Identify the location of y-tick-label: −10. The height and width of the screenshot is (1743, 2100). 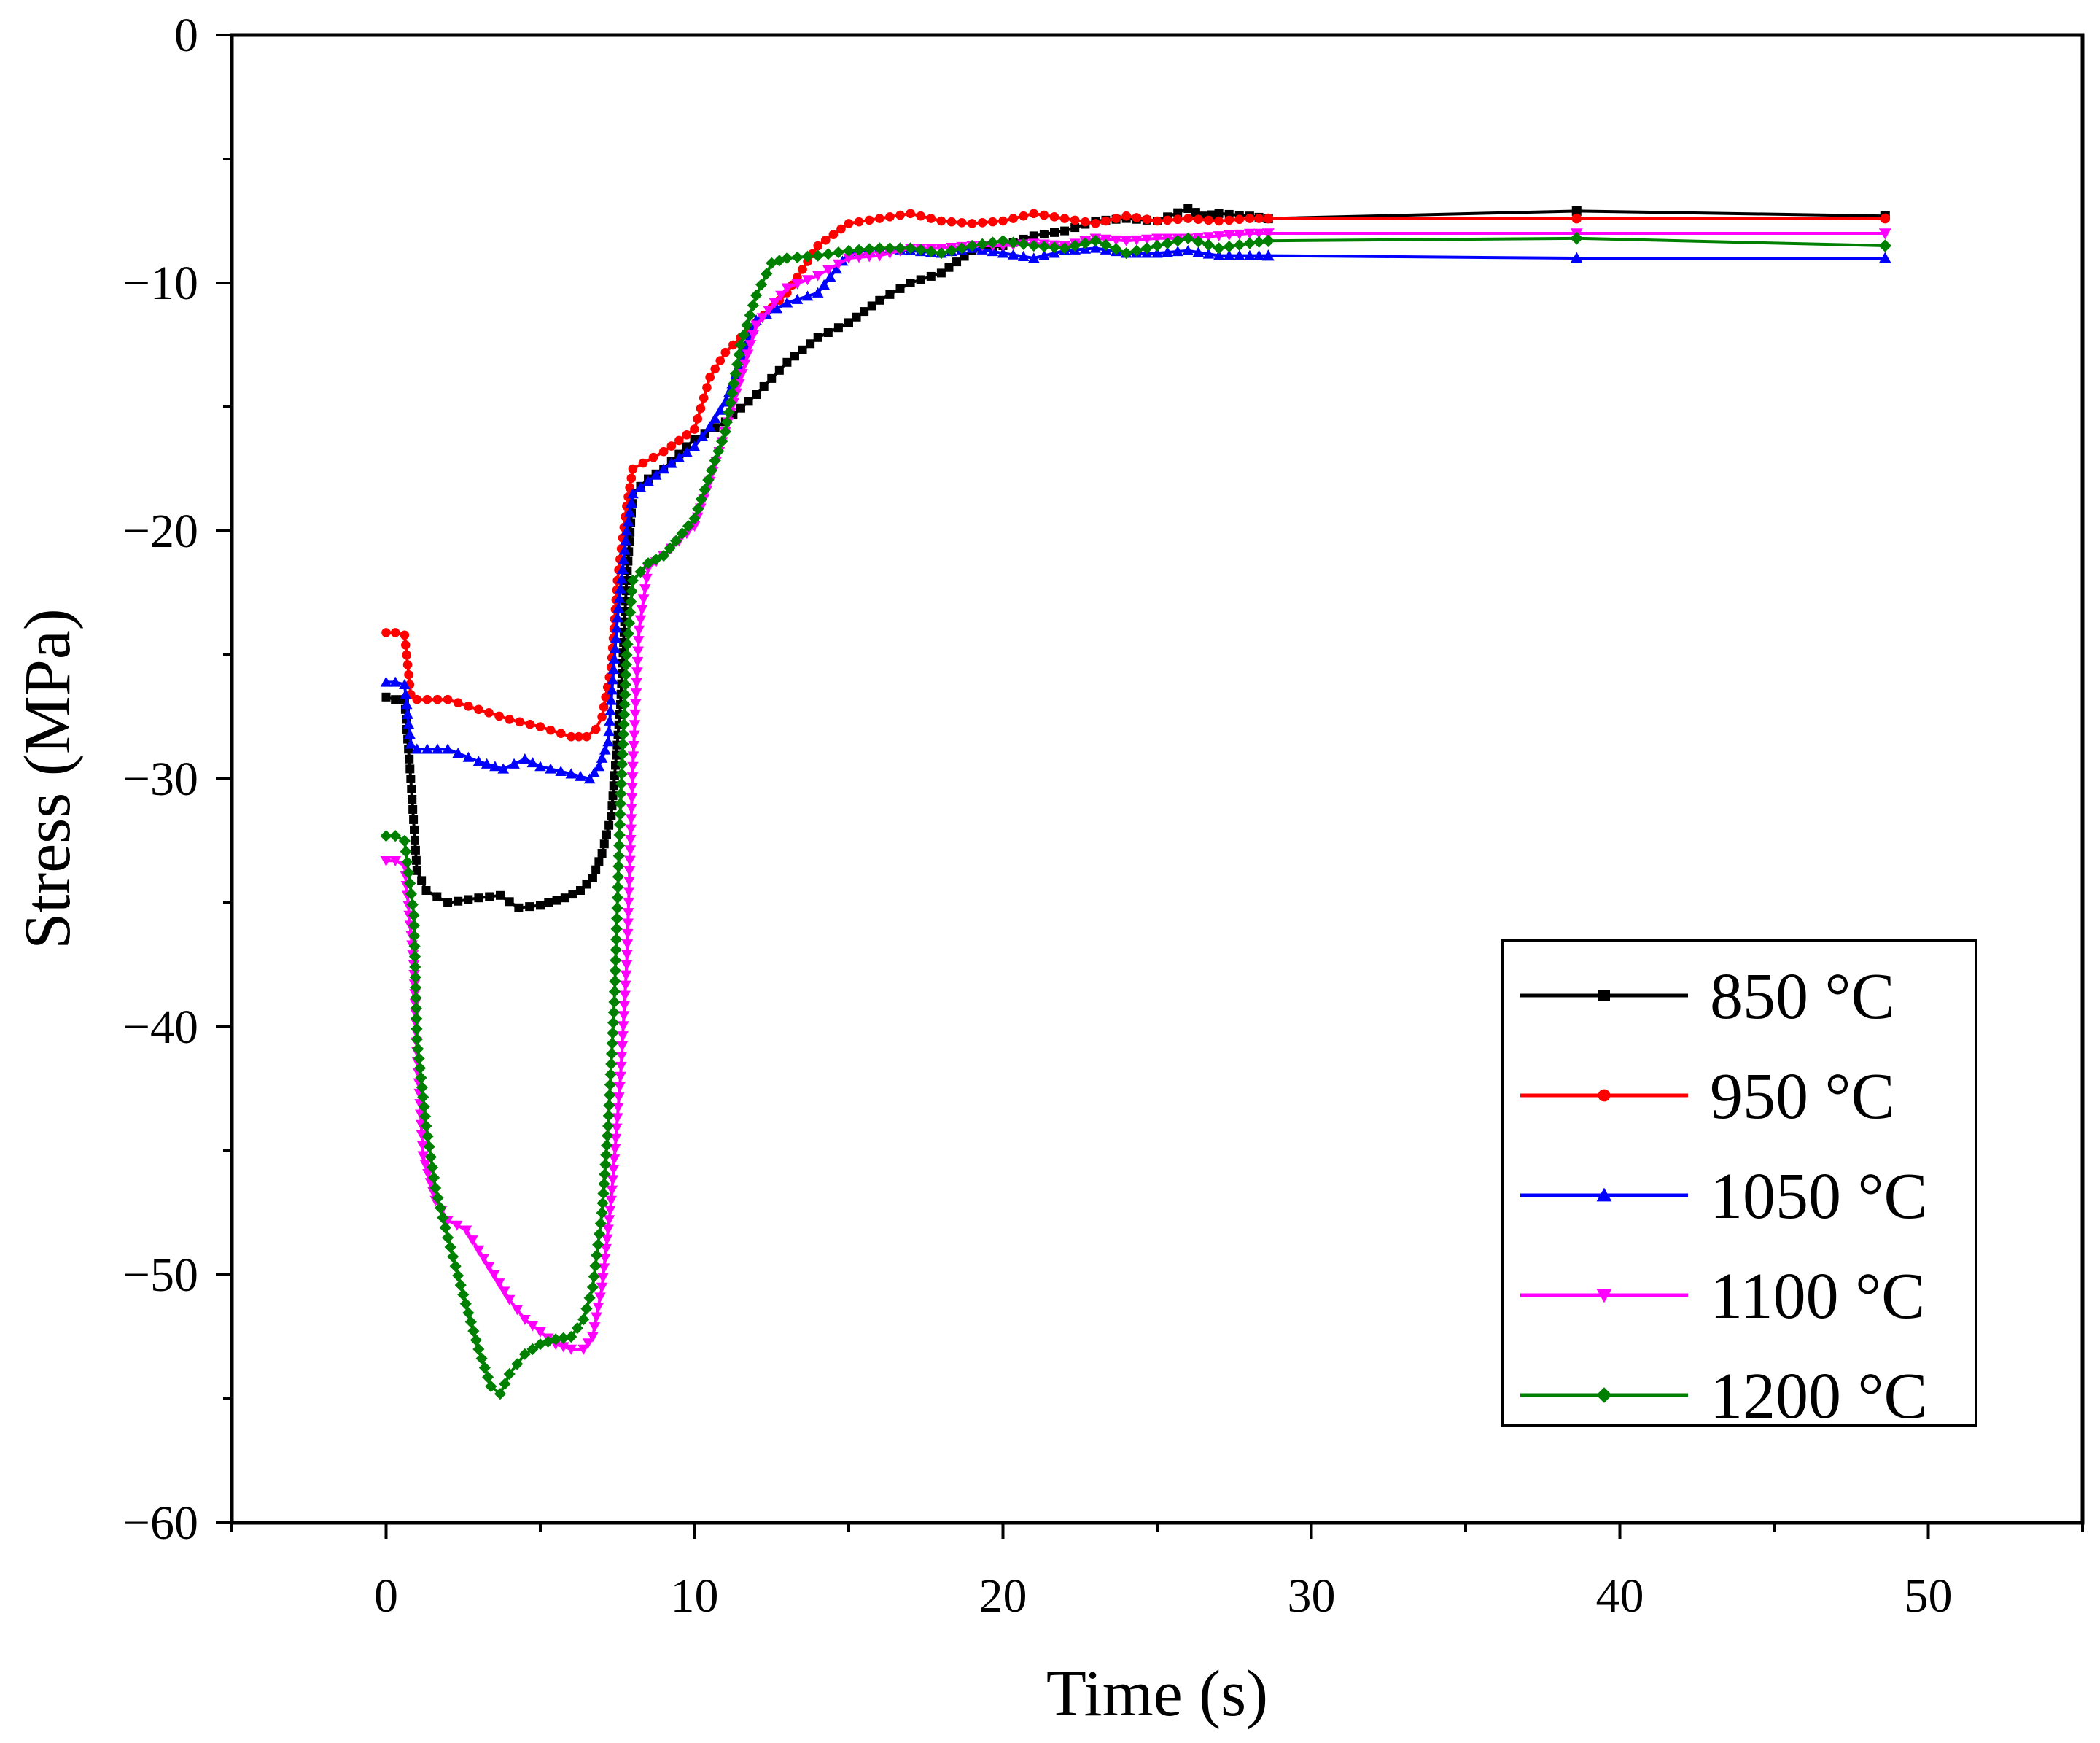
(160, 283).